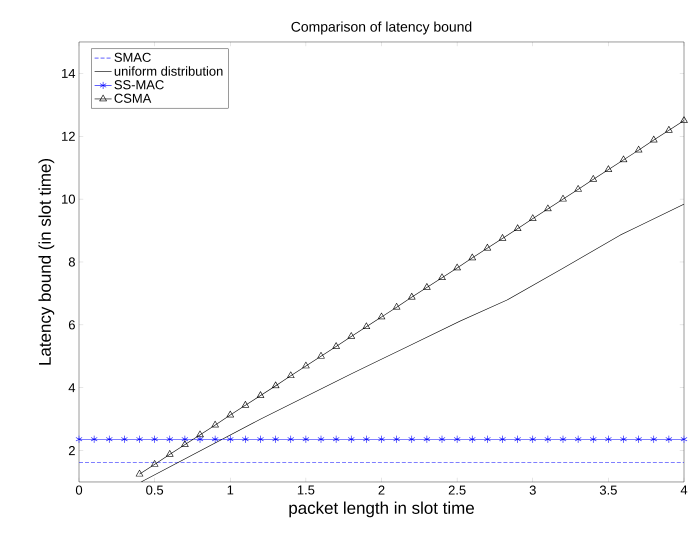 The width and height of the screenshot is (696, 542). What do you see at coordinates (72, 387) in the screenshot?
I see `y-tick-label: 4` at bounding box center [72, 387].